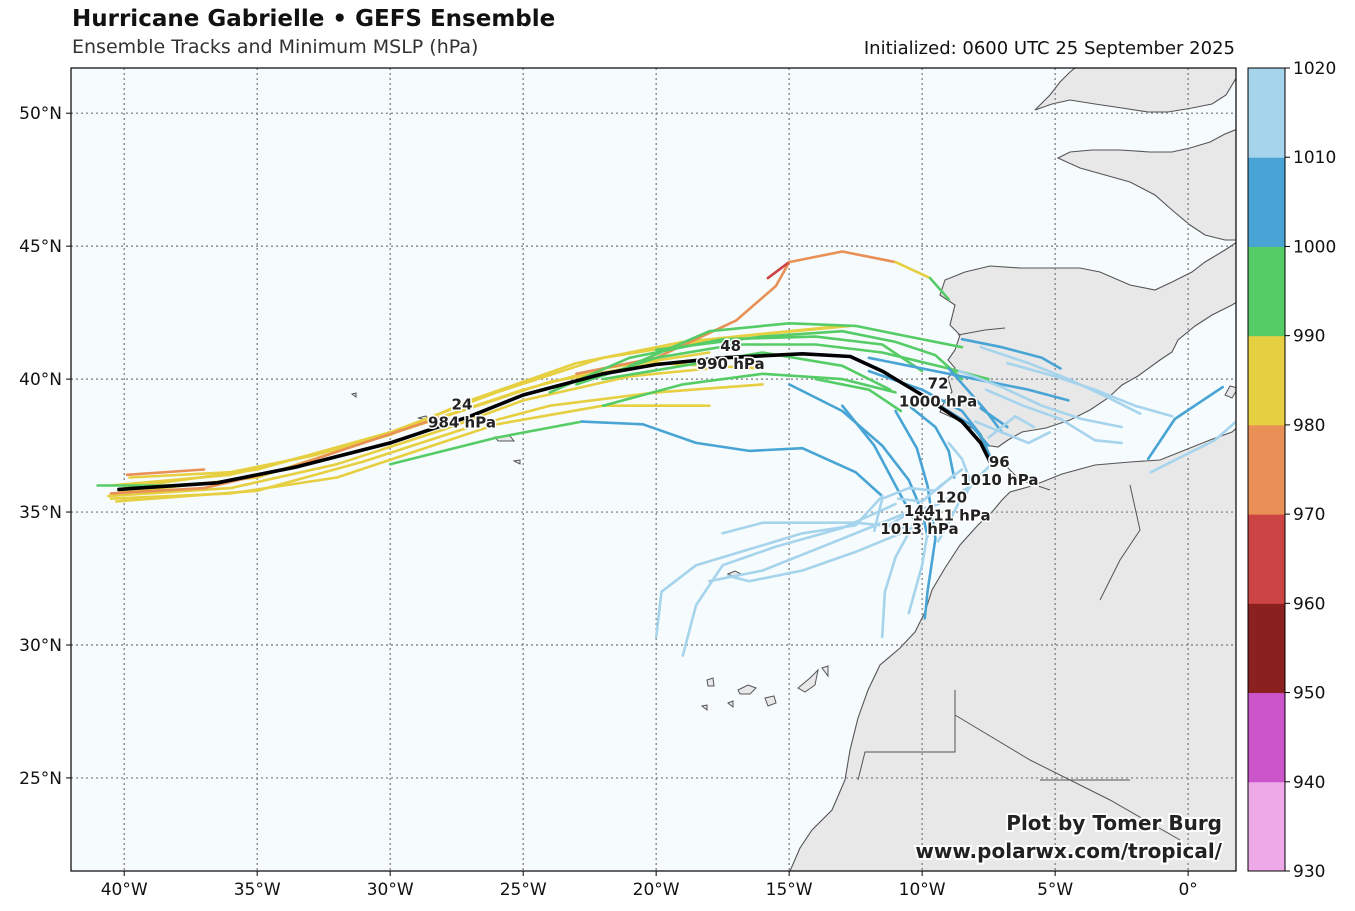 The image size is (1355, 911). Describe the element at coordinates (922, 890) in the screenshot. I see `x-tick-label: 10°W` at that location.